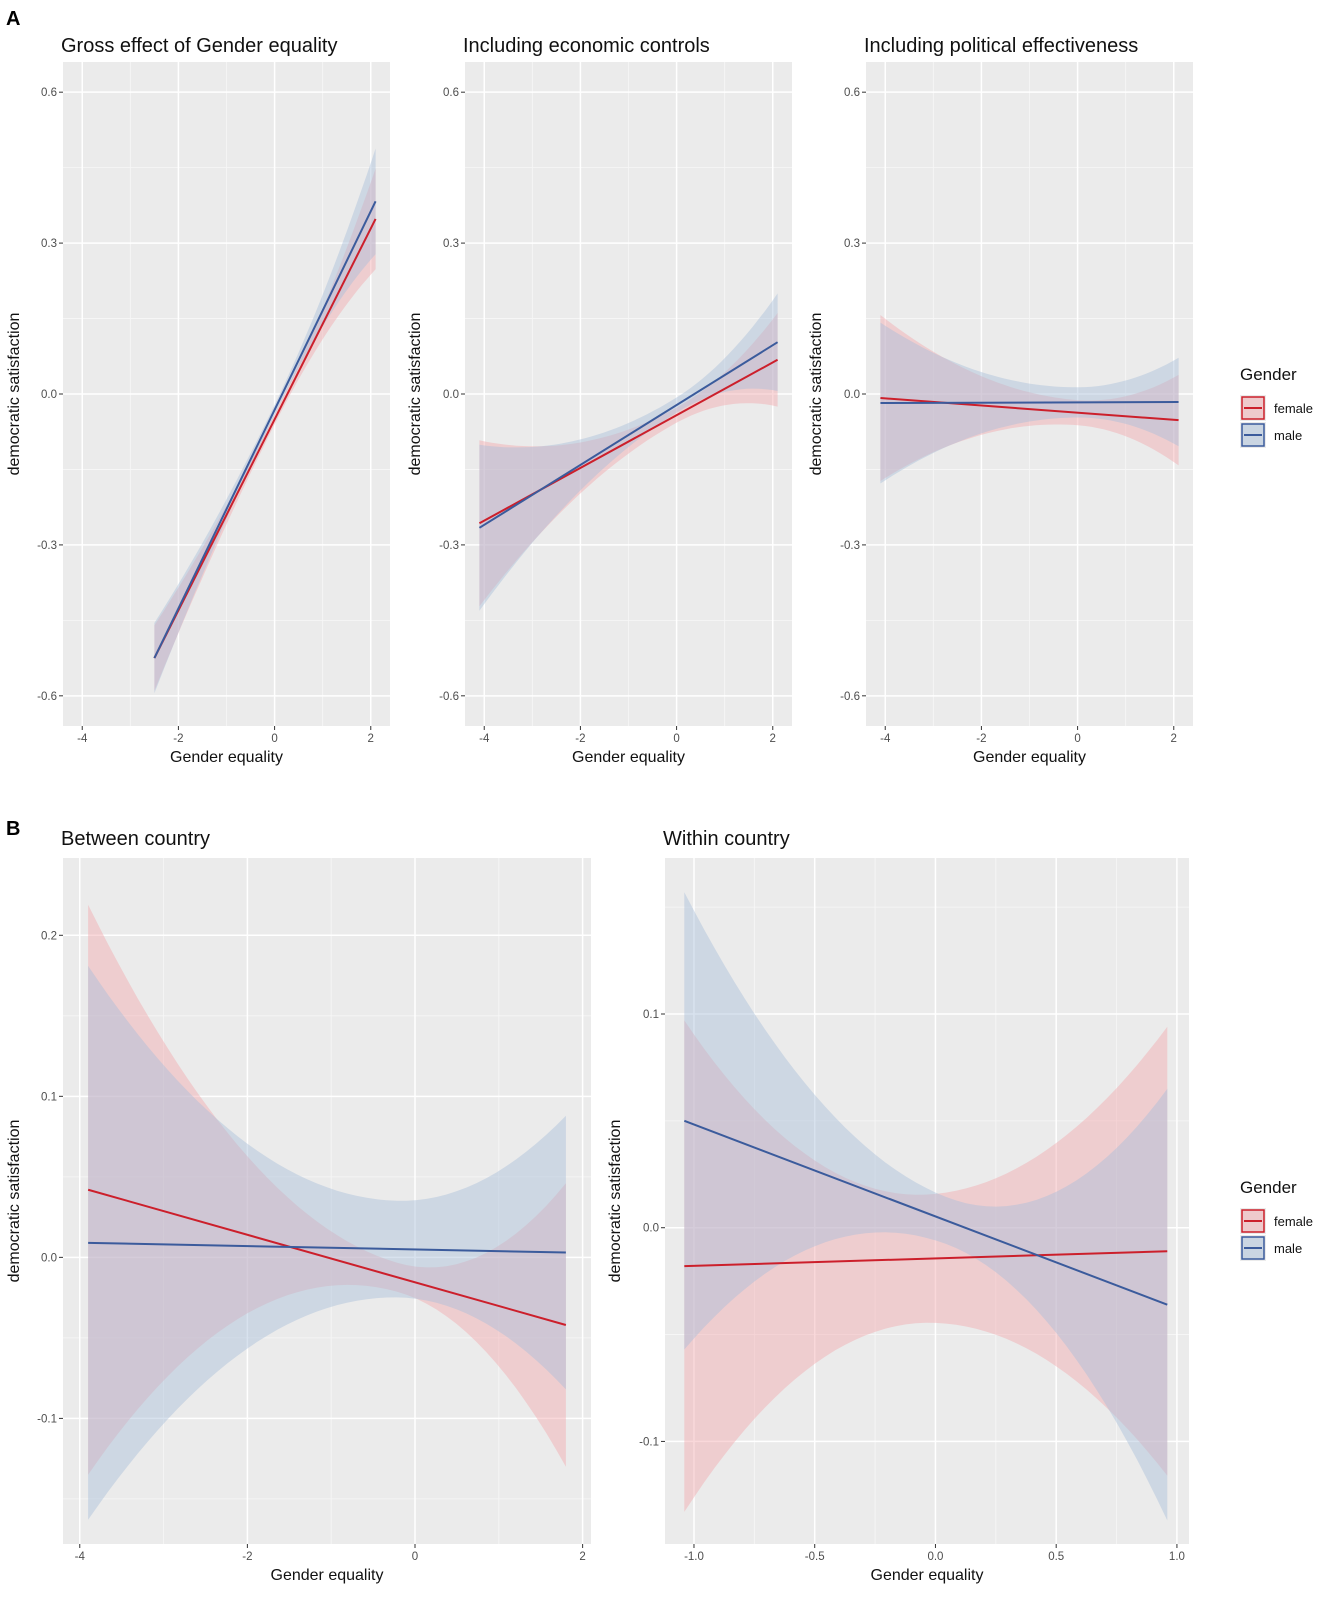  Describe the element at coordinates (1177, 1557) in the screenshot. I see `x-tick-label: 1.0` at that location.